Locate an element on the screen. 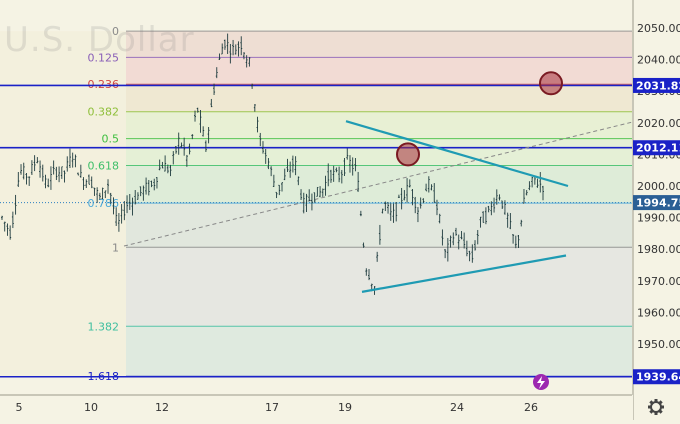 The image size is (680, 424). date-axis-panel is located at coordinates (316, 407).